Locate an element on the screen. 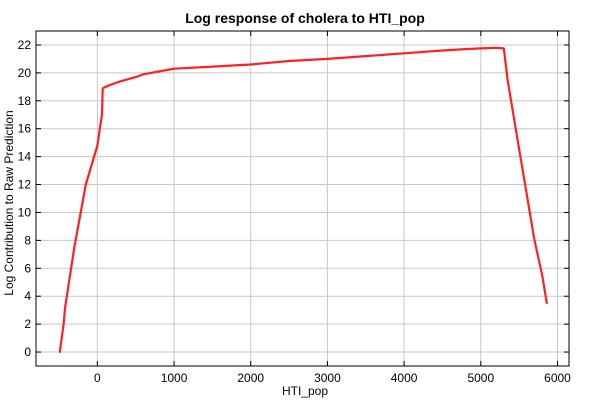 This screenshot has height=400, width=600. y-tick-label: 8 is located at coordinates (27, 240).